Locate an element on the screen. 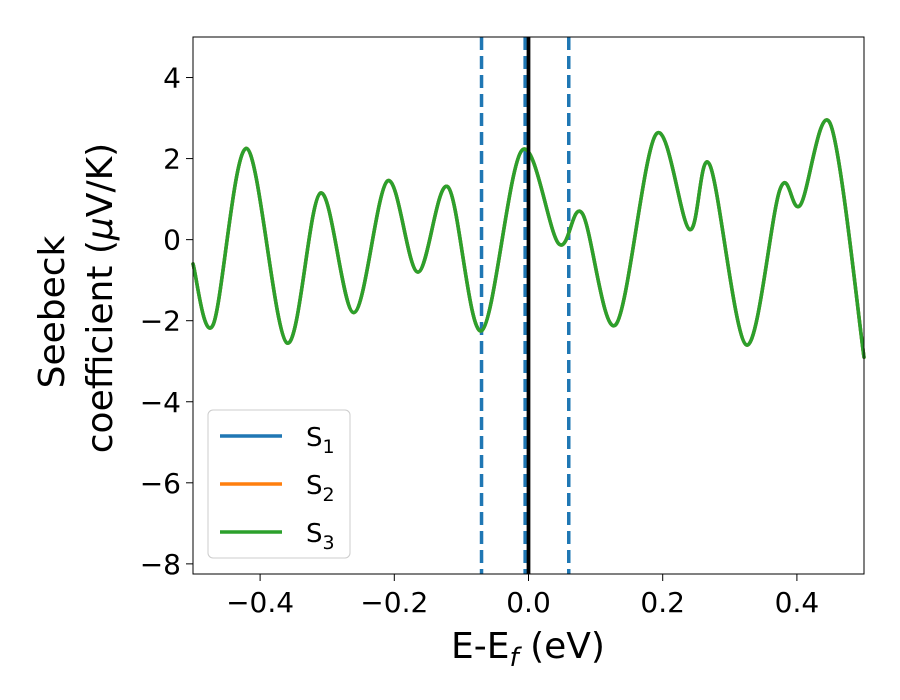  x-tick-label: 0.4 is located at coordinates (797, 602).